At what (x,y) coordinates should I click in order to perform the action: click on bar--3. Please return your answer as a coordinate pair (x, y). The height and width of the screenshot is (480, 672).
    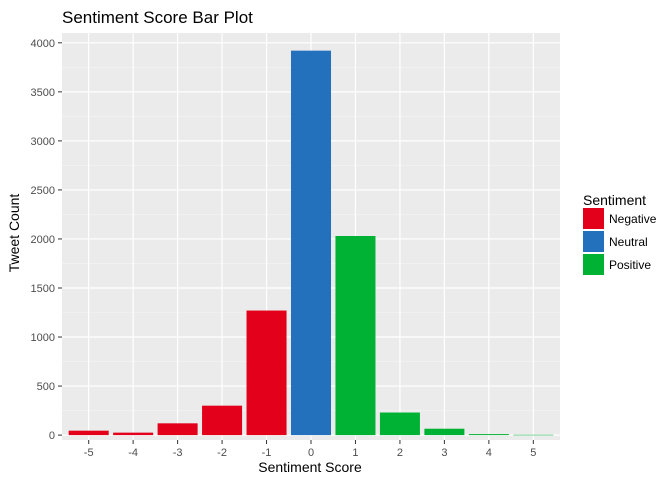
    Looking at the image, I should click on (177, 429).